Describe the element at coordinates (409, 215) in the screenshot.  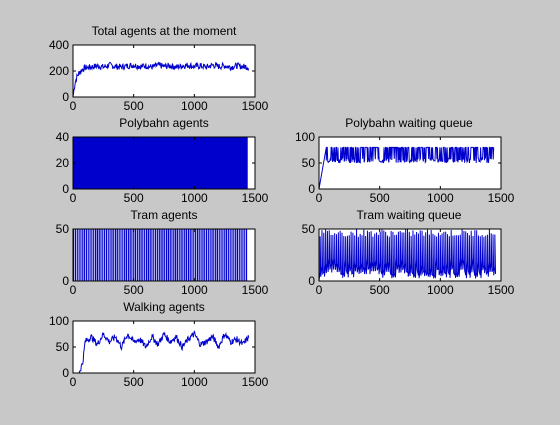
I see `chart-title: Tram waiting queue` at that location.